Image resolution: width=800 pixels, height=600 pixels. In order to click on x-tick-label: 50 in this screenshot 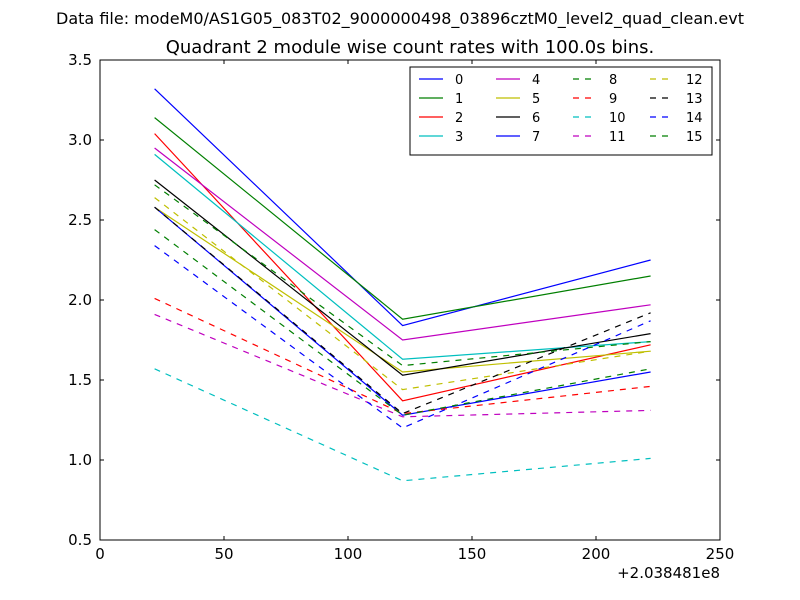, I will do `click(223, 554)`.